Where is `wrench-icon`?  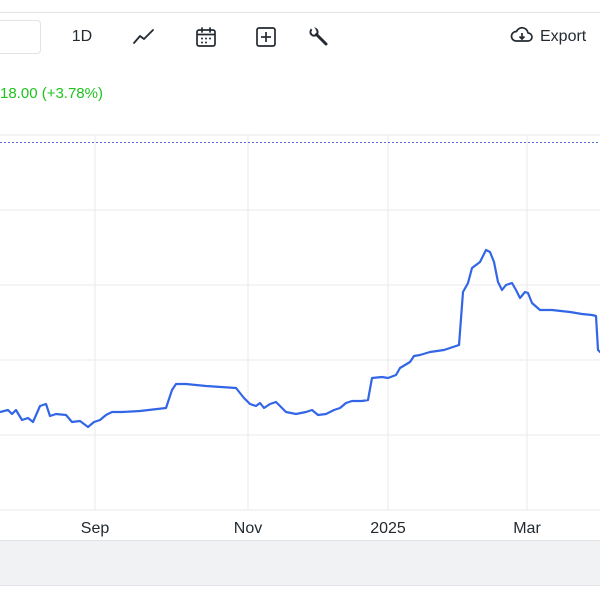
wrench-icon is located at coordinates (318, 37).